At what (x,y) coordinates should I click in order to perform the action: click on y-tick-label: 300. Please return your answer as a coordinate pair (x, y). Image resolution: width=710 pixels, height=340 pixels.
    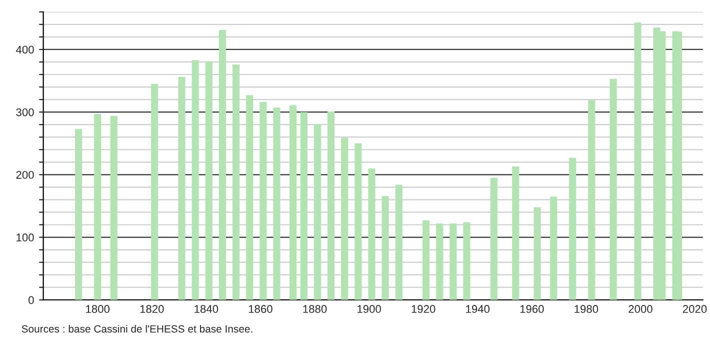
    Looking at the image, I should click on (25, 112).